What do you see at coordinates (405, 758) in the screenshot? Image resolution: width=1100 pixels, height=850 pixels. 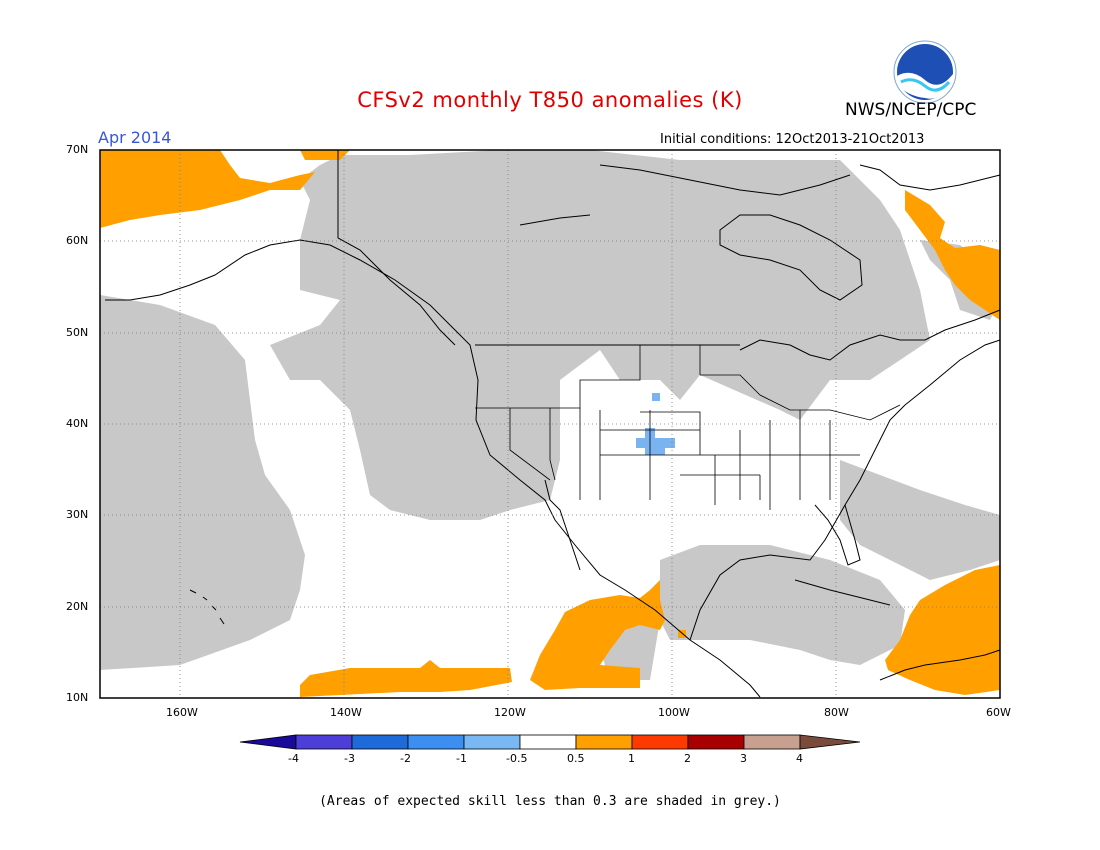 I see `legend-tick: -2` at bounding box center [405, 758].